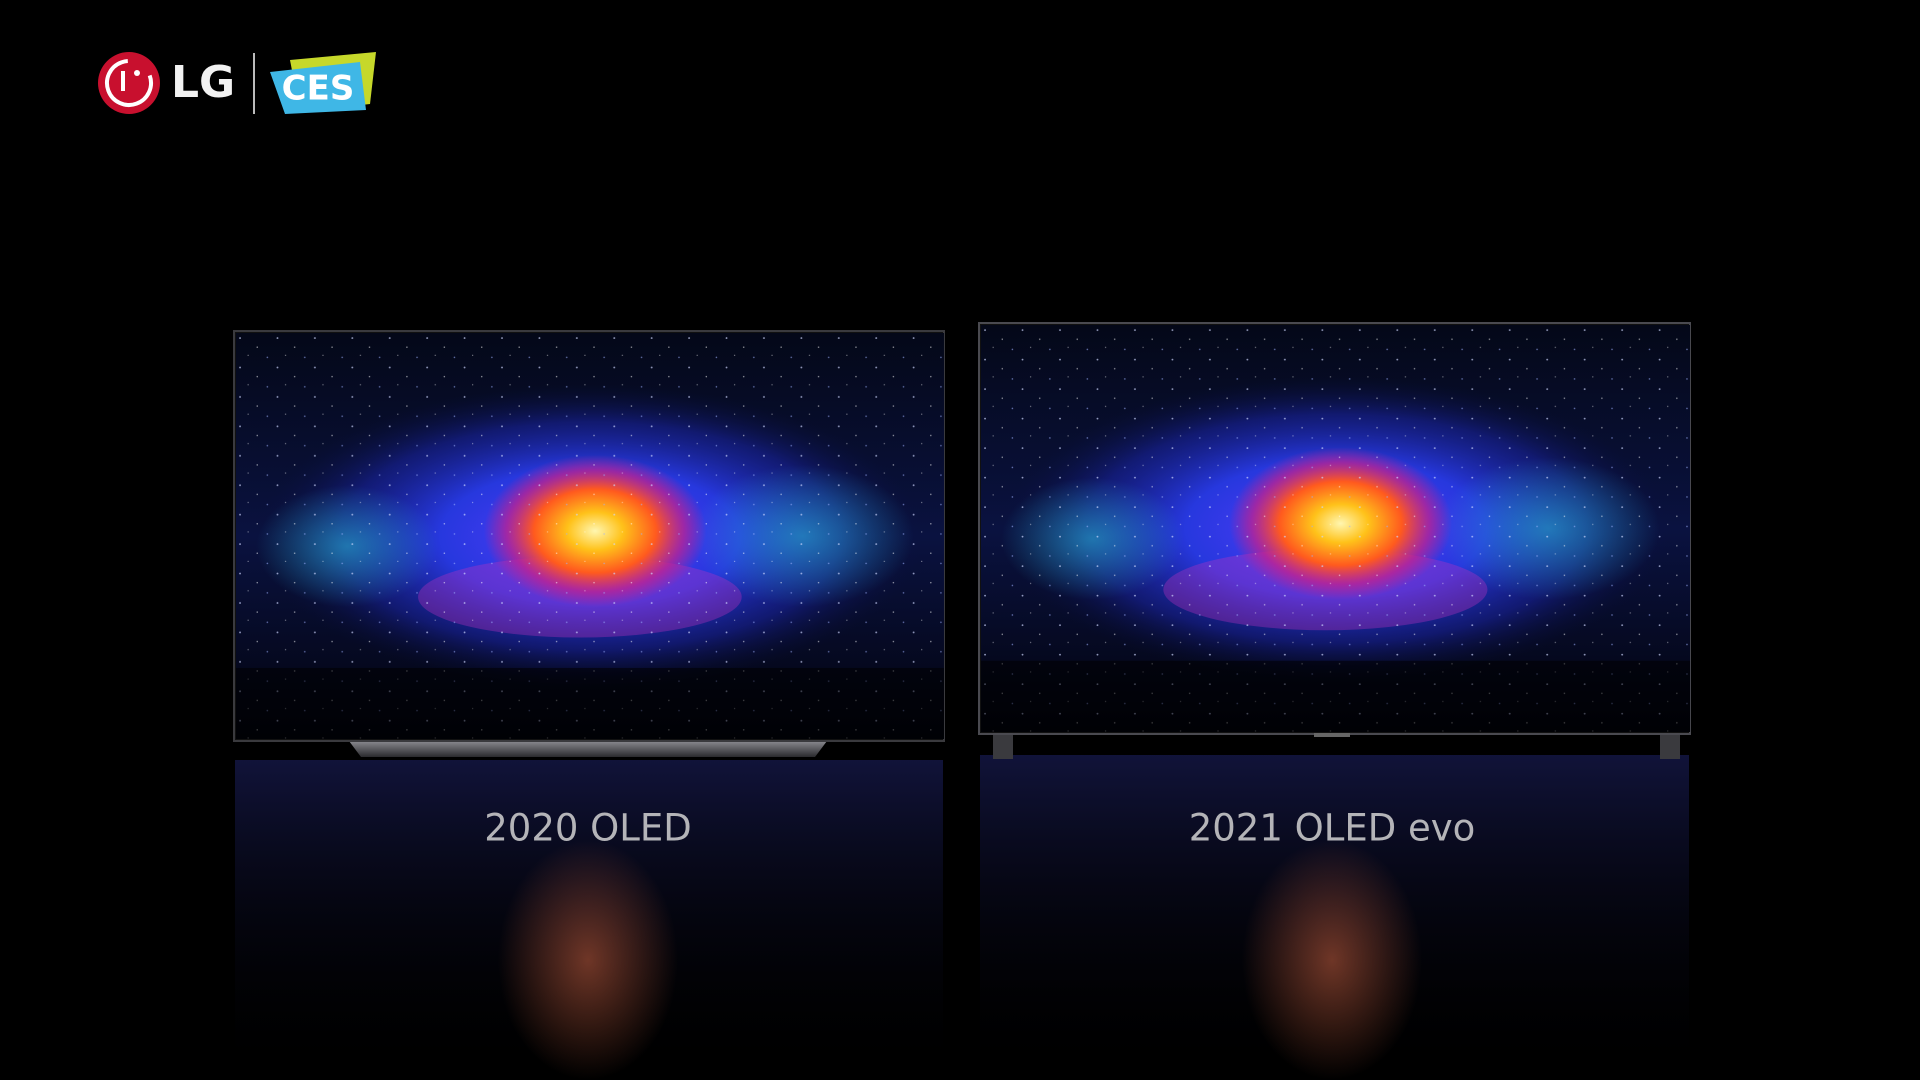 The height and width of the screenshot is (1080, 1920). I want to click on lg-emblem-l, so click(123, 81).